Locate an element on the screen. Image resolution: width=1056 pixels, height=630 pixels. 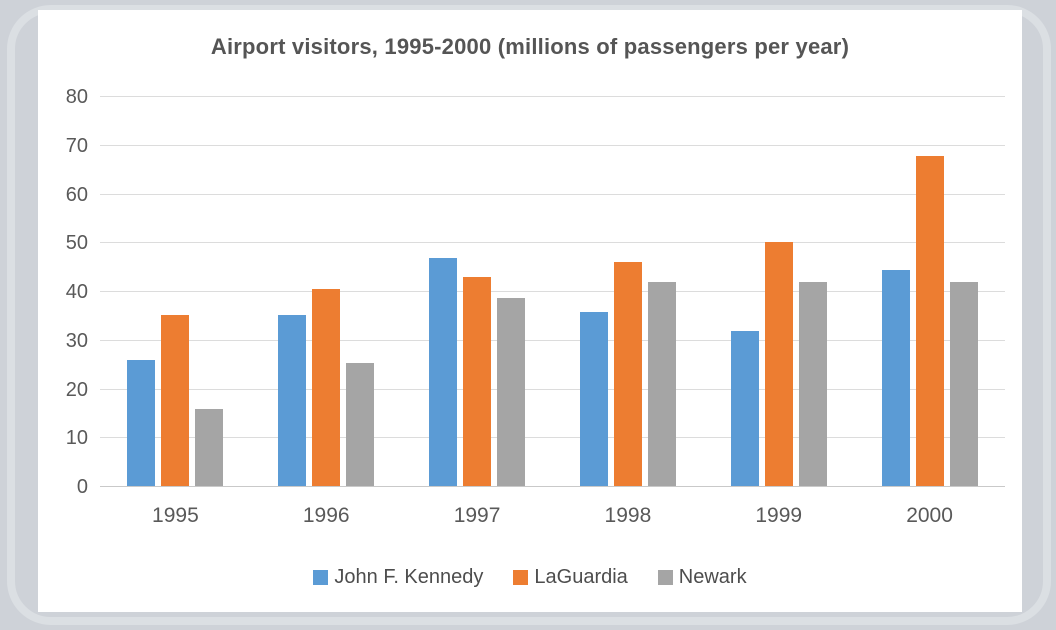
bar-laguardia-2000 is located at coordinates (929, 321).